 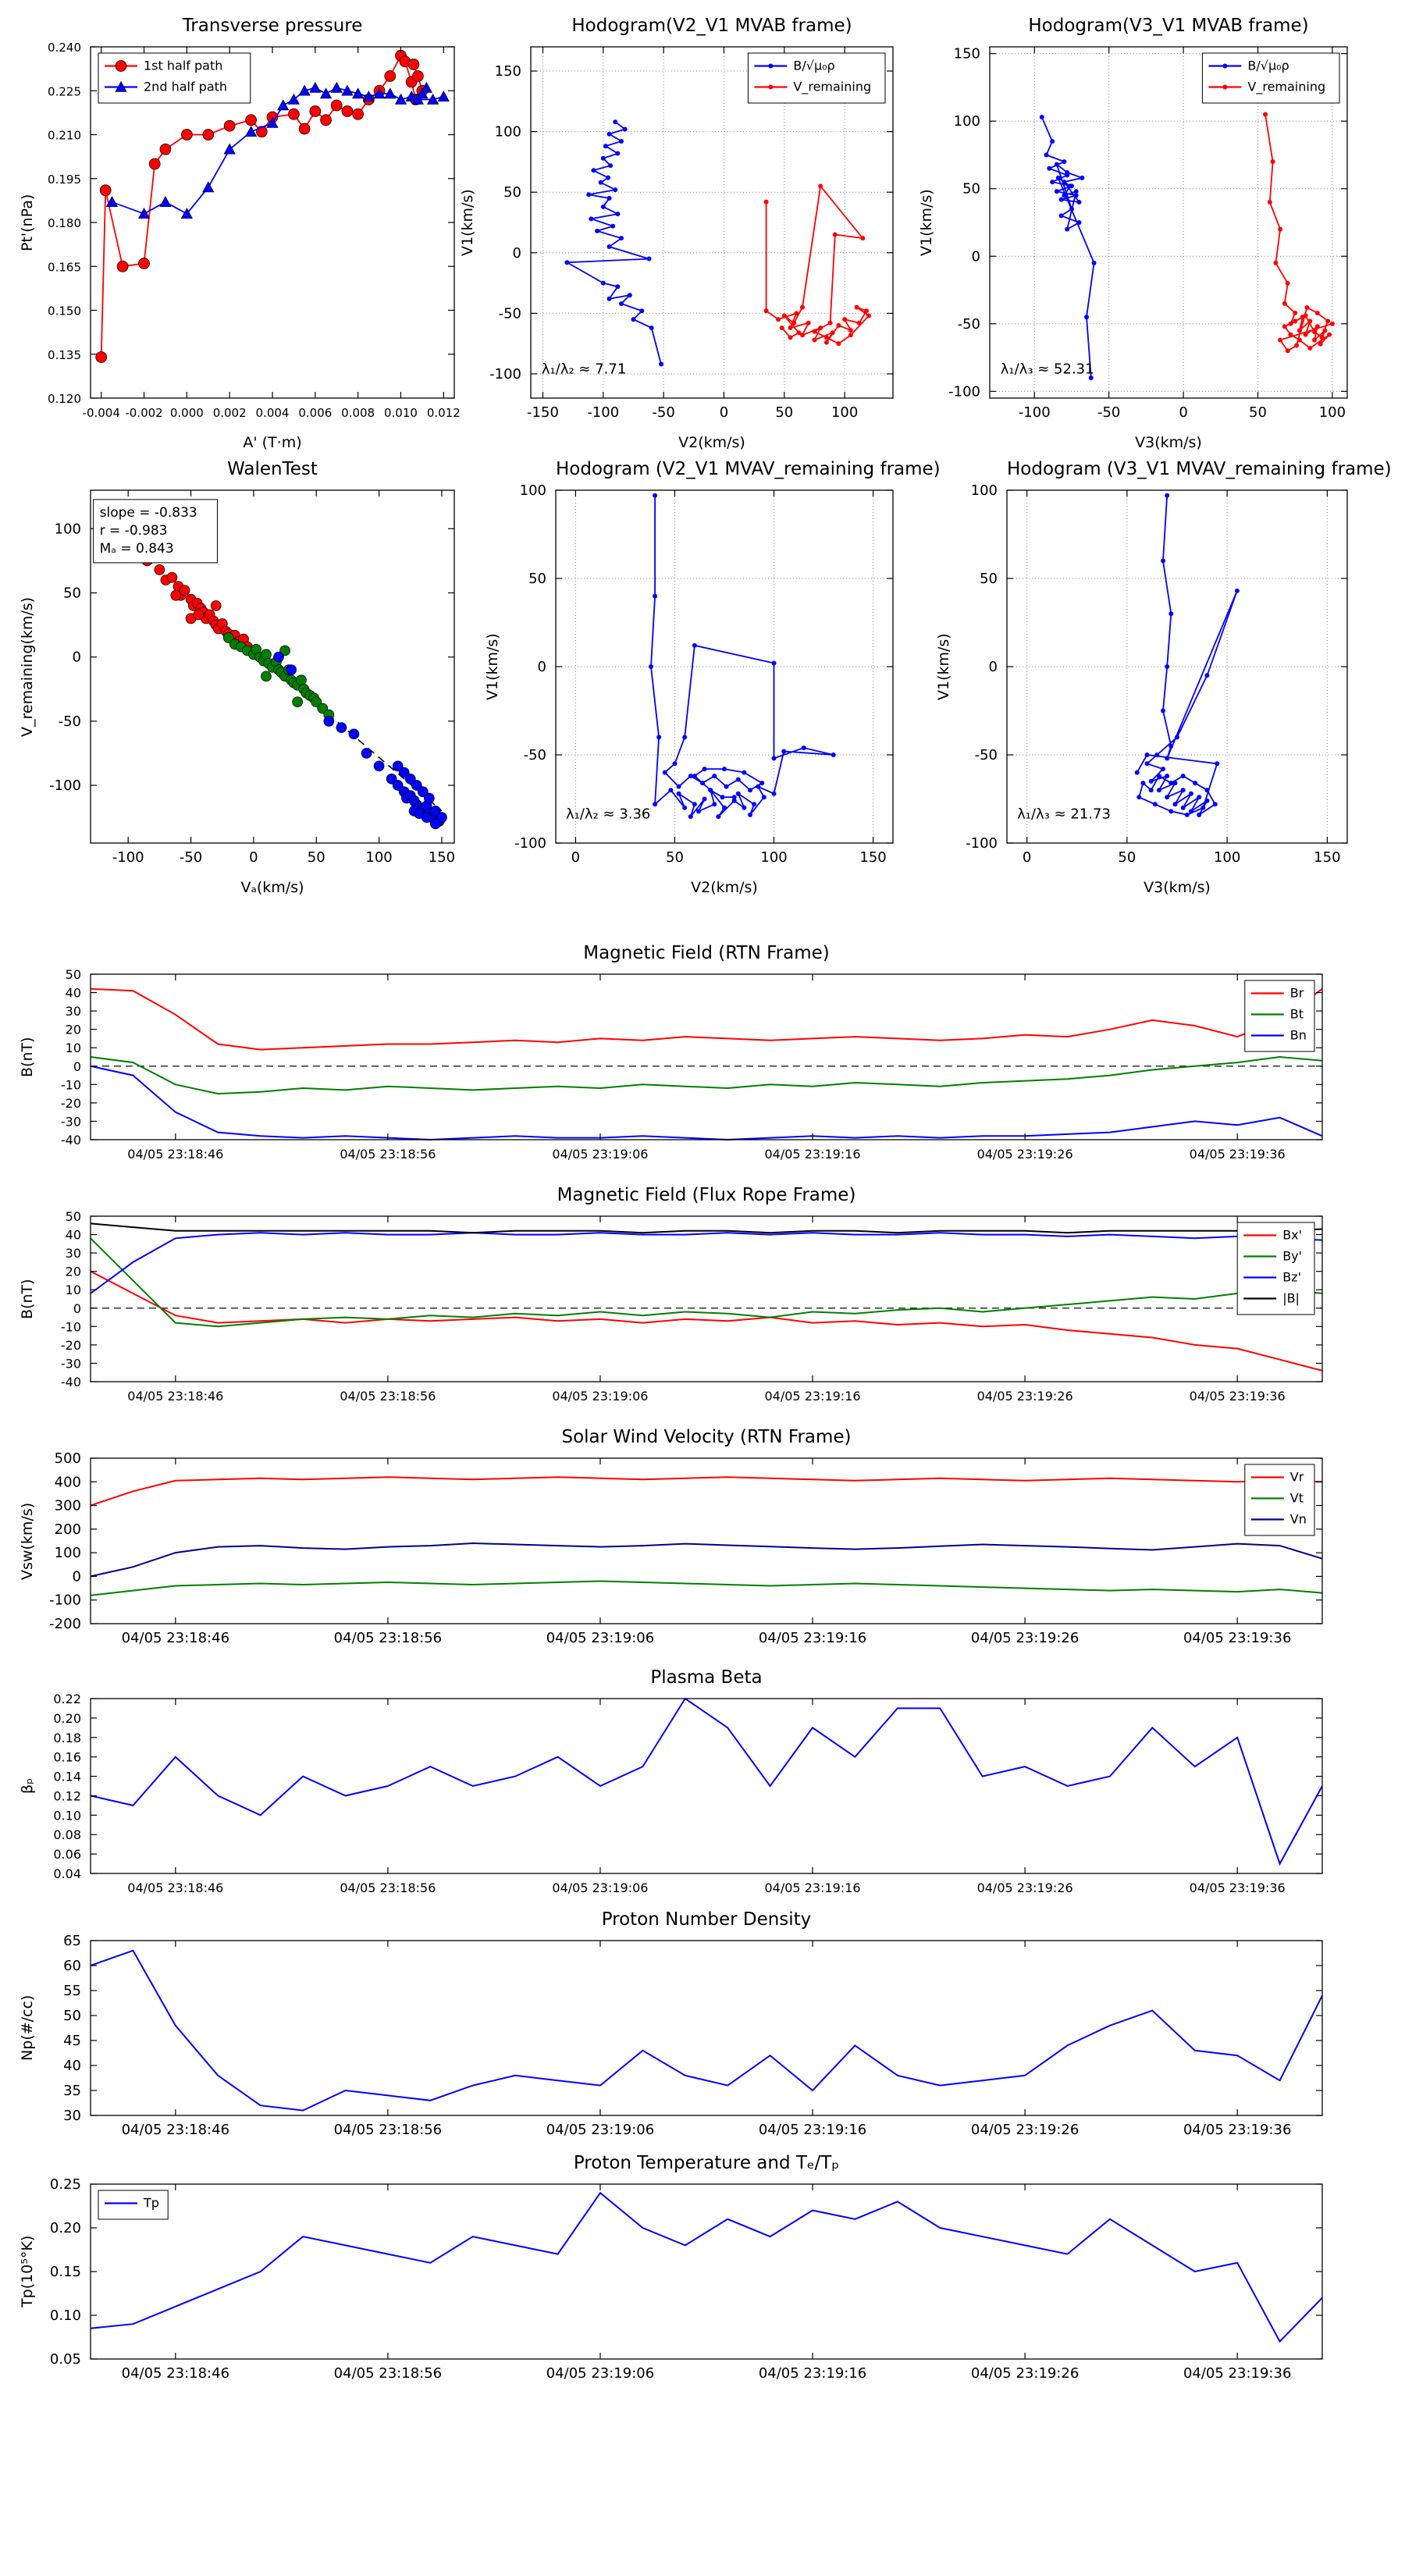 What do you see at coordinates (151, 2203) in the screenshot?
I see `svg-text: Tp` at bounding box center [151, 2203].